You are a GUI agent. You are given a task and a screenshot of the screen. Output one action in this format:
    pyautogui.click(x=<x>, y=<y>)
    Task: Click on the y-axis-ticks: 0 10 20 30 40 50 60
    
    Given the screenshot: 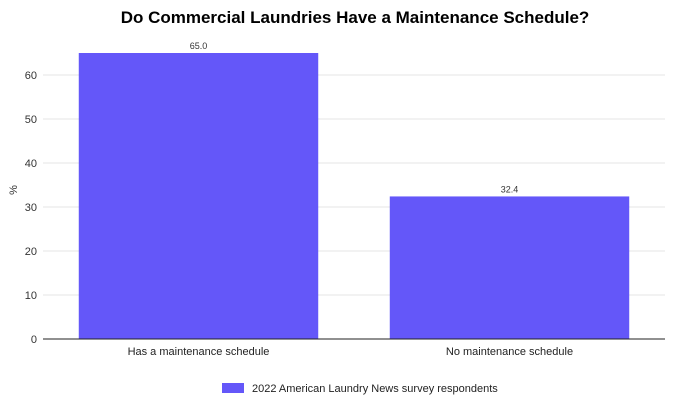 What is the action you would take?
    pyautogui.click(x=31, y=208)
    